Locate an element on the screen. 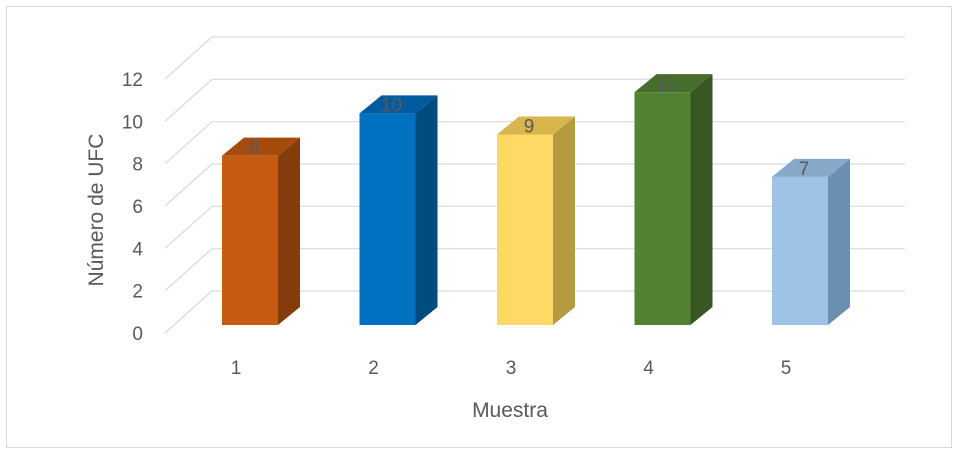  y-tick-labels: 0 2 4 6 8 10 12 is located at coordinates (133, 207).